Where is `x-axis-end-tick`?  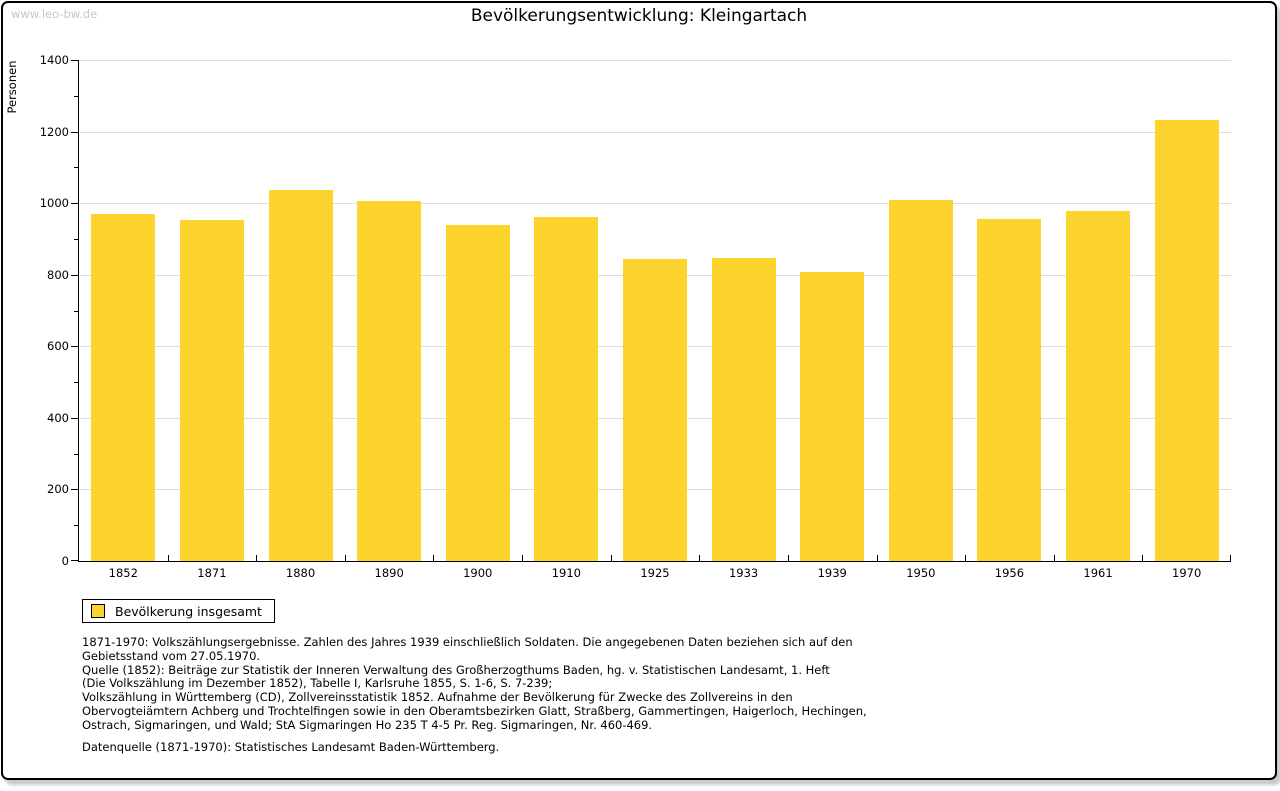
x-axis-end-tick is located at coordinates (1230, 558).